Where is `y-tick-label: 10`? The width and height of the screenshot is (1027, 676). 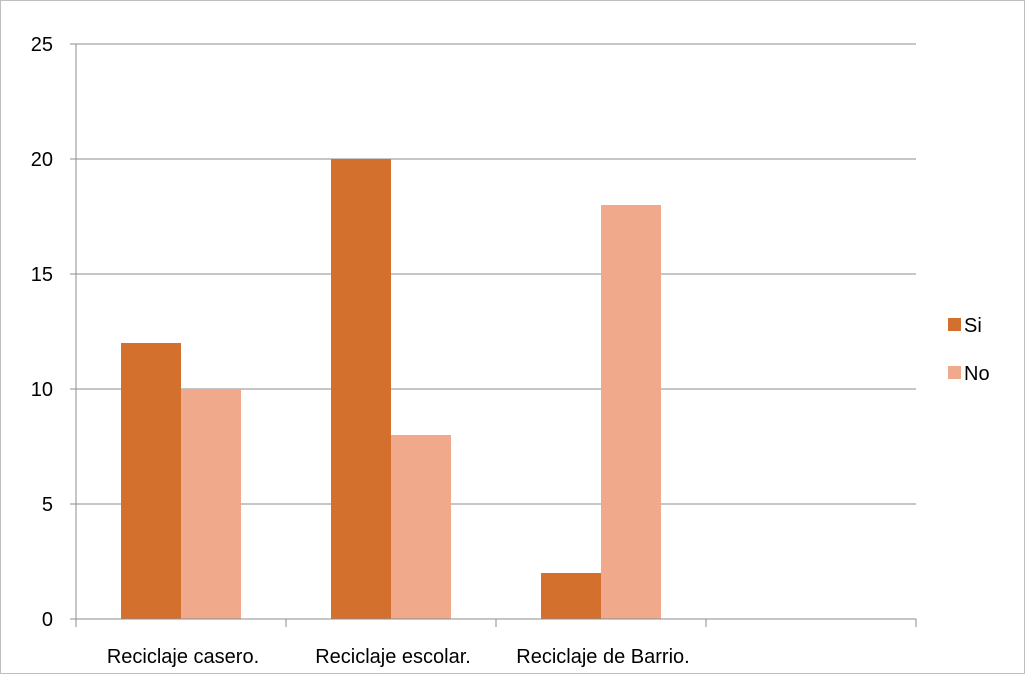 y-tick-label: 10 is located at coordinates (42, 390).